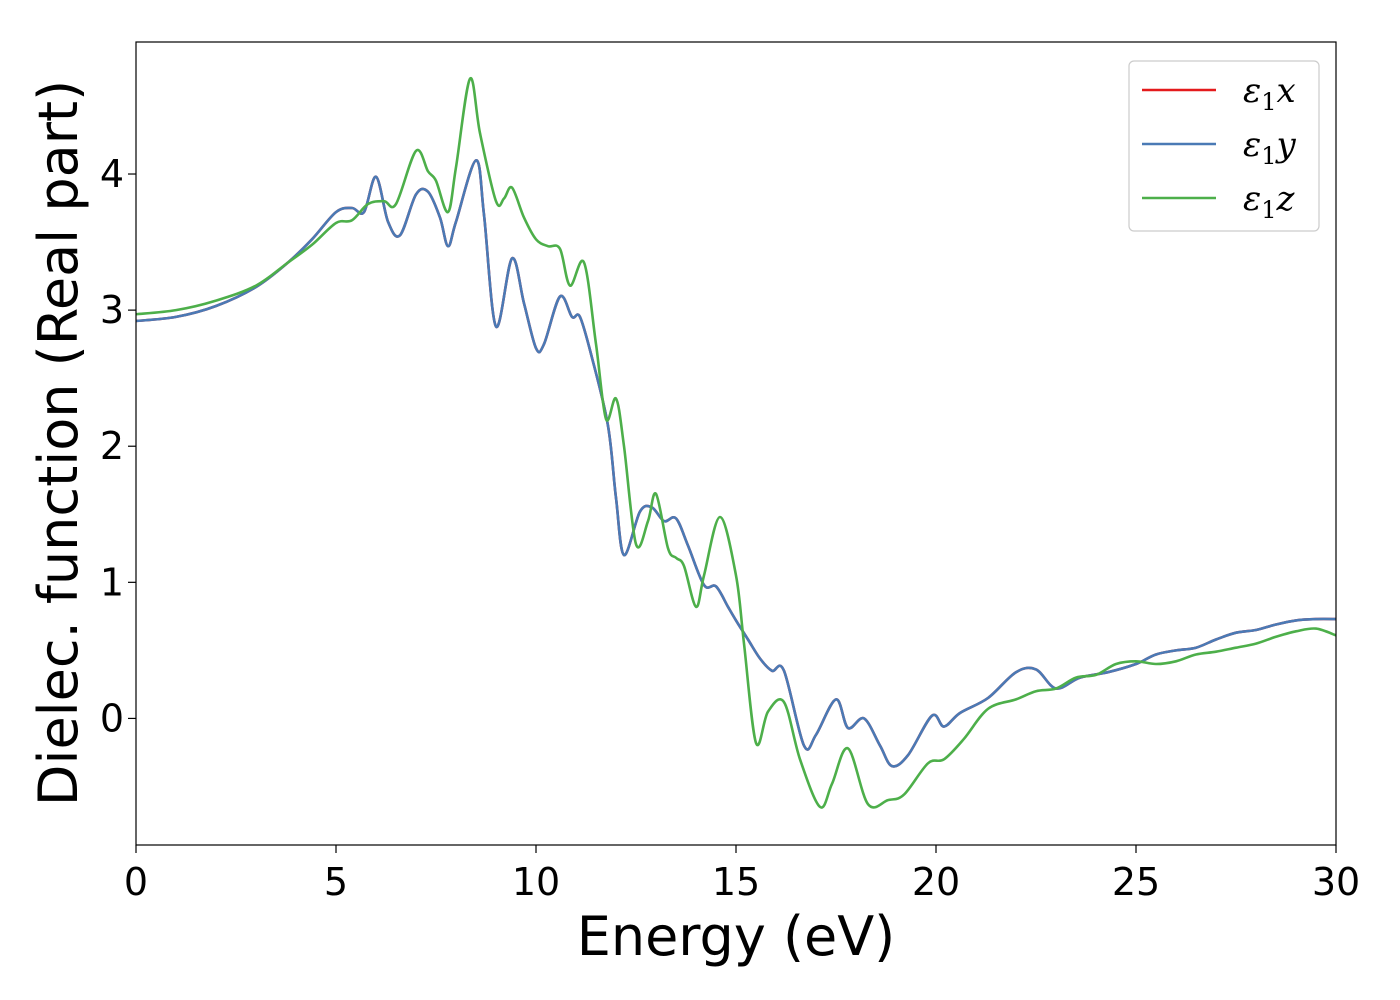  Describe the element at coordinates (1336, 882) in the screenshot. I see `x-tick-label: 30` at that location.